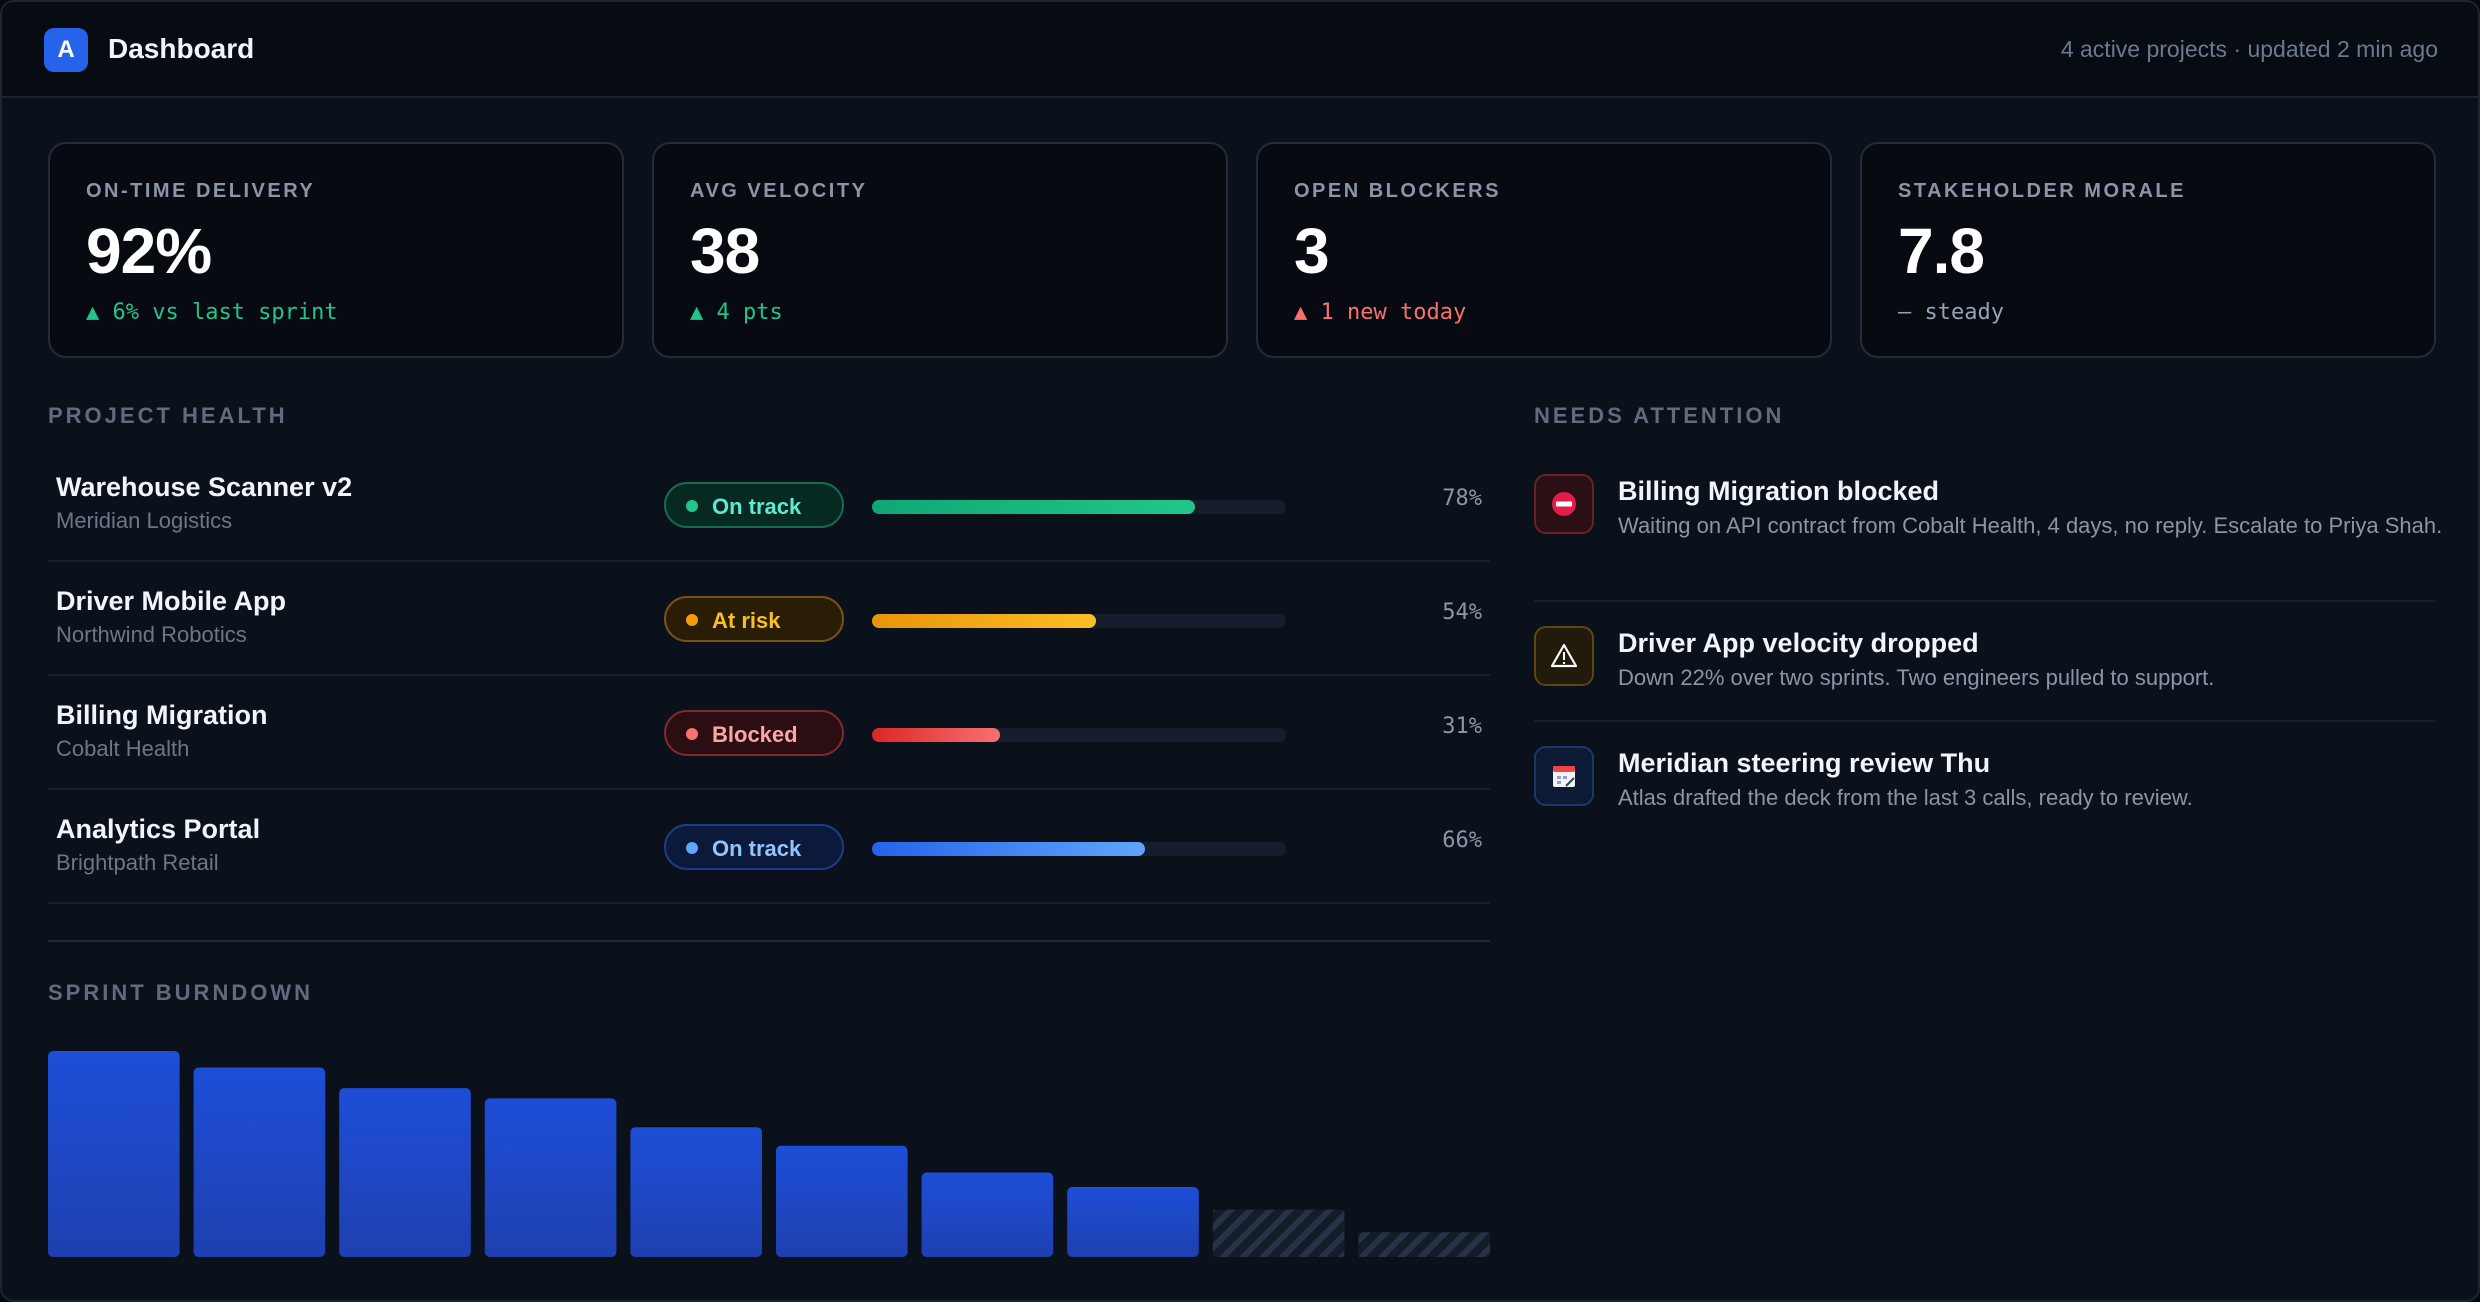 The image size is (2480, 1302). I want to click on section-divider, so click(769, 941).